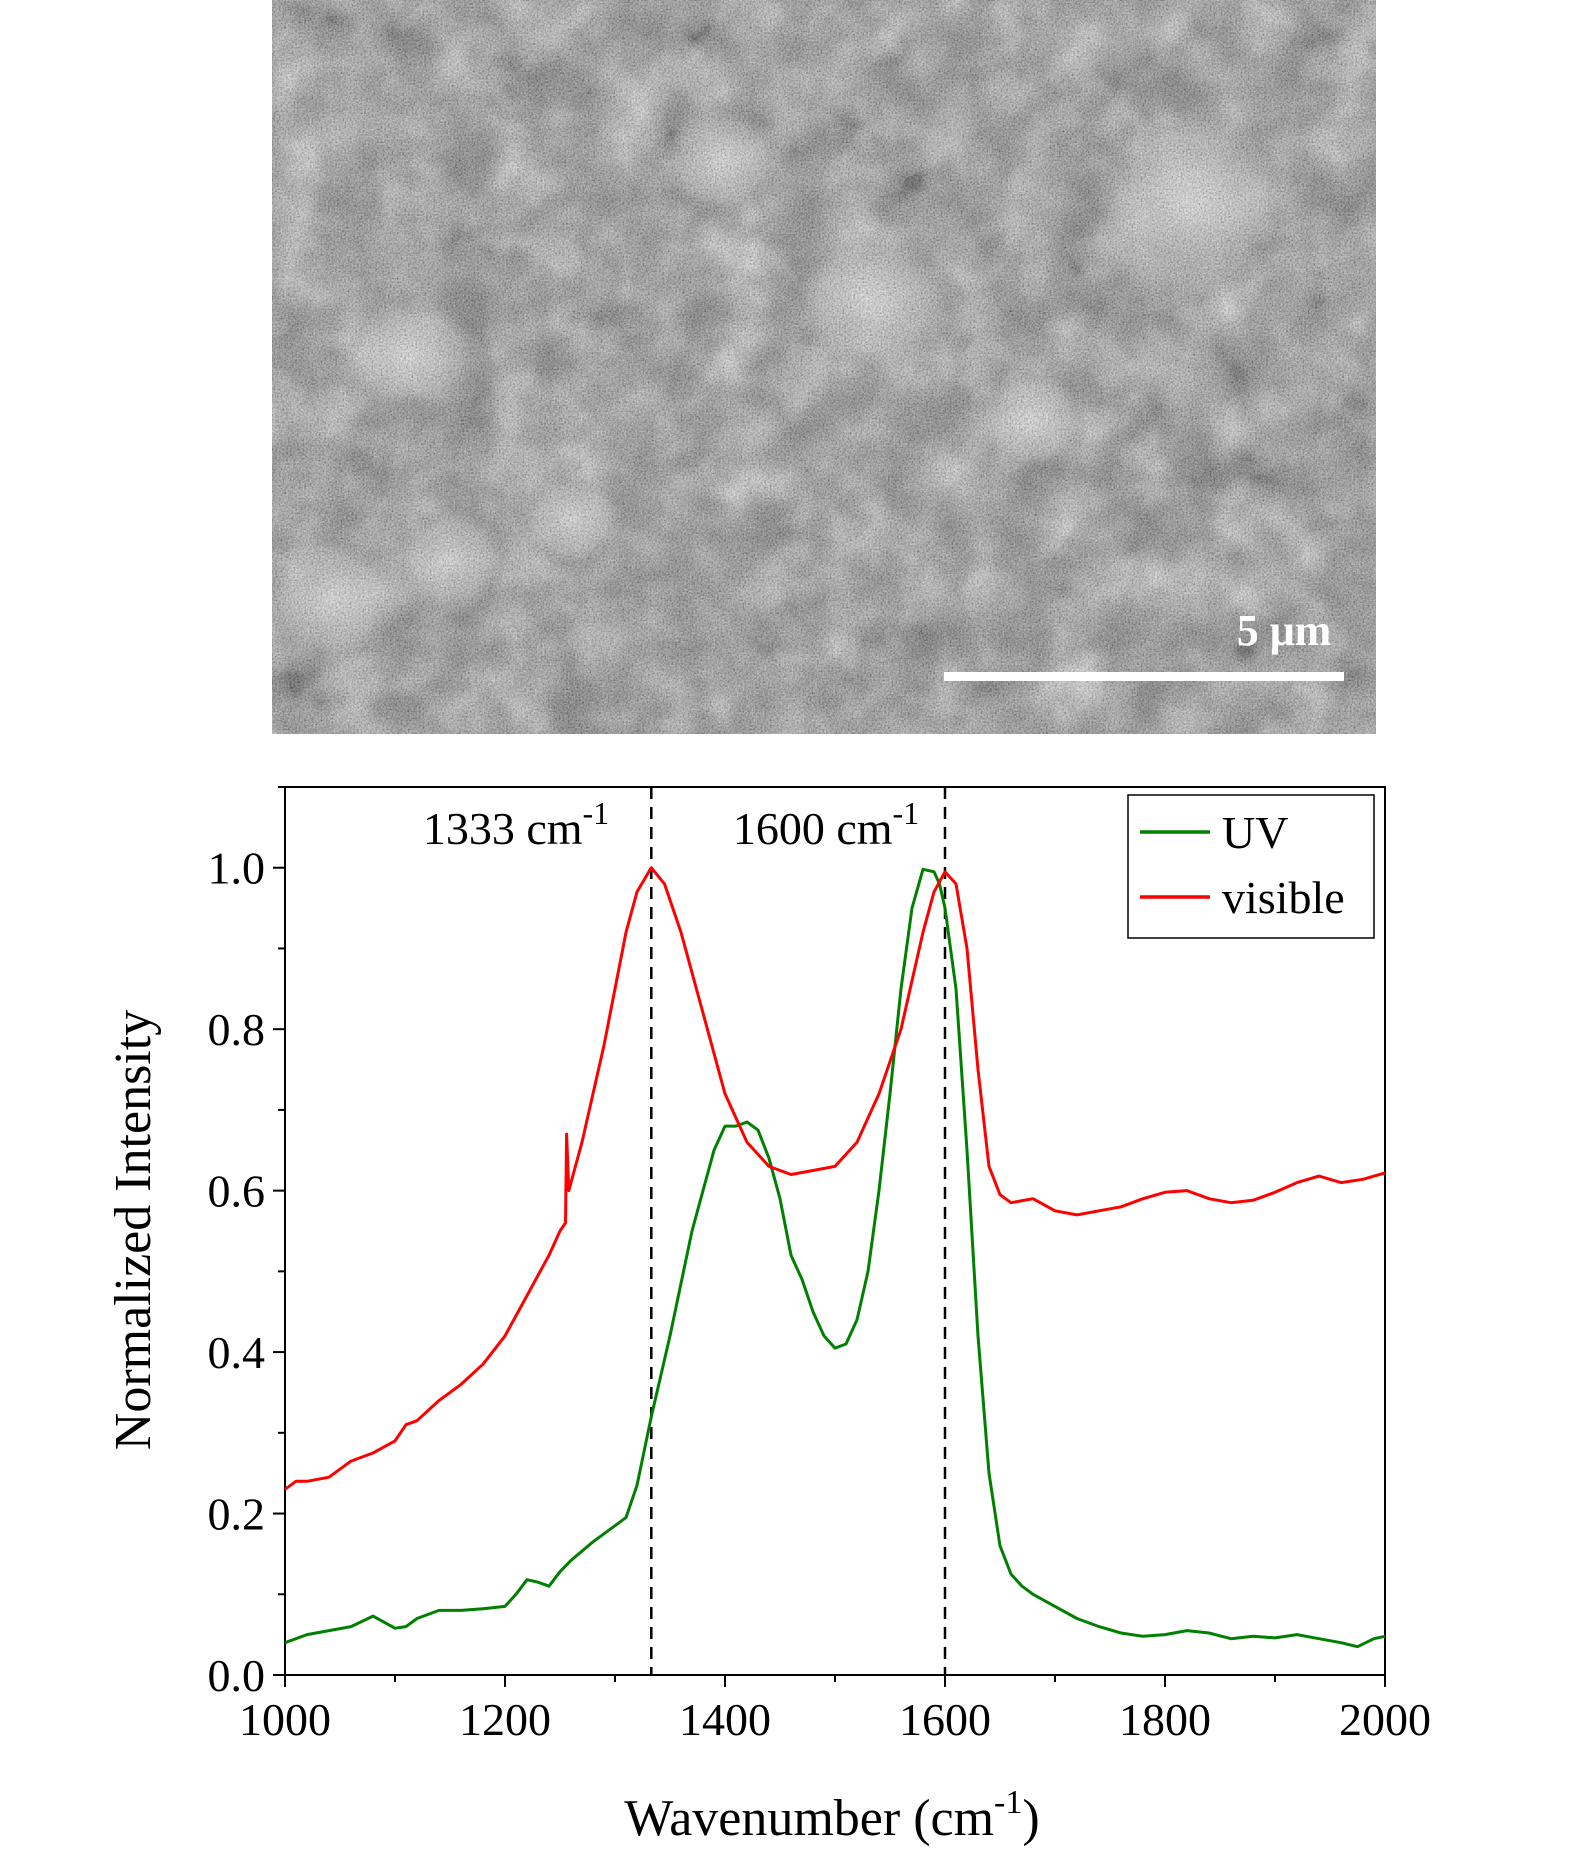 The image size is (1587, 1852). I want to click on legend-box, so click(1251, 866).